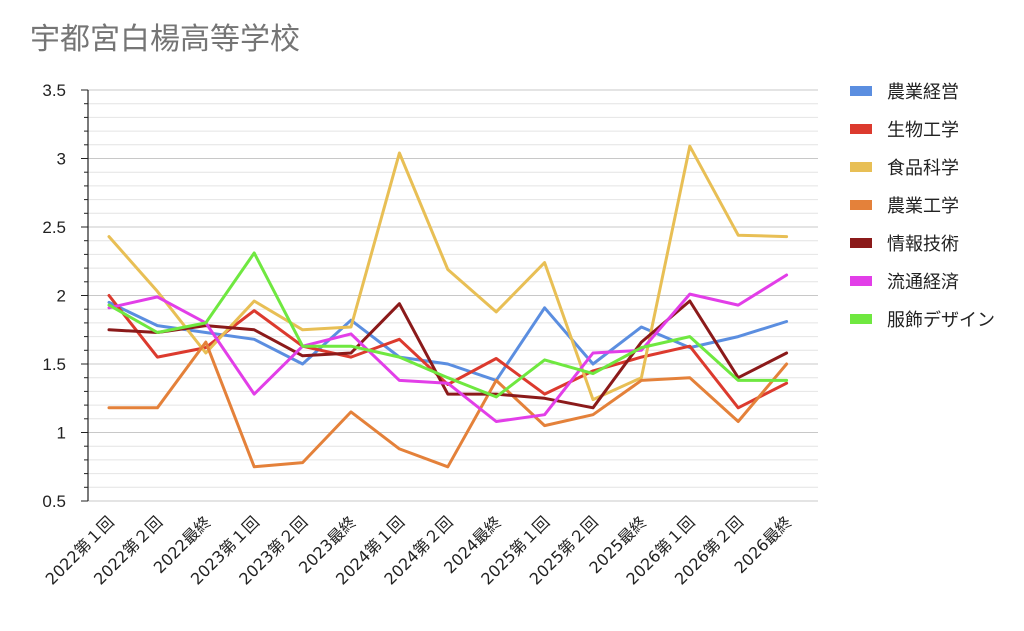 This screenshot has height=631, width=1024. I want to click on chart-title: 宇都宮白楊高等学校, so click(165, 39).